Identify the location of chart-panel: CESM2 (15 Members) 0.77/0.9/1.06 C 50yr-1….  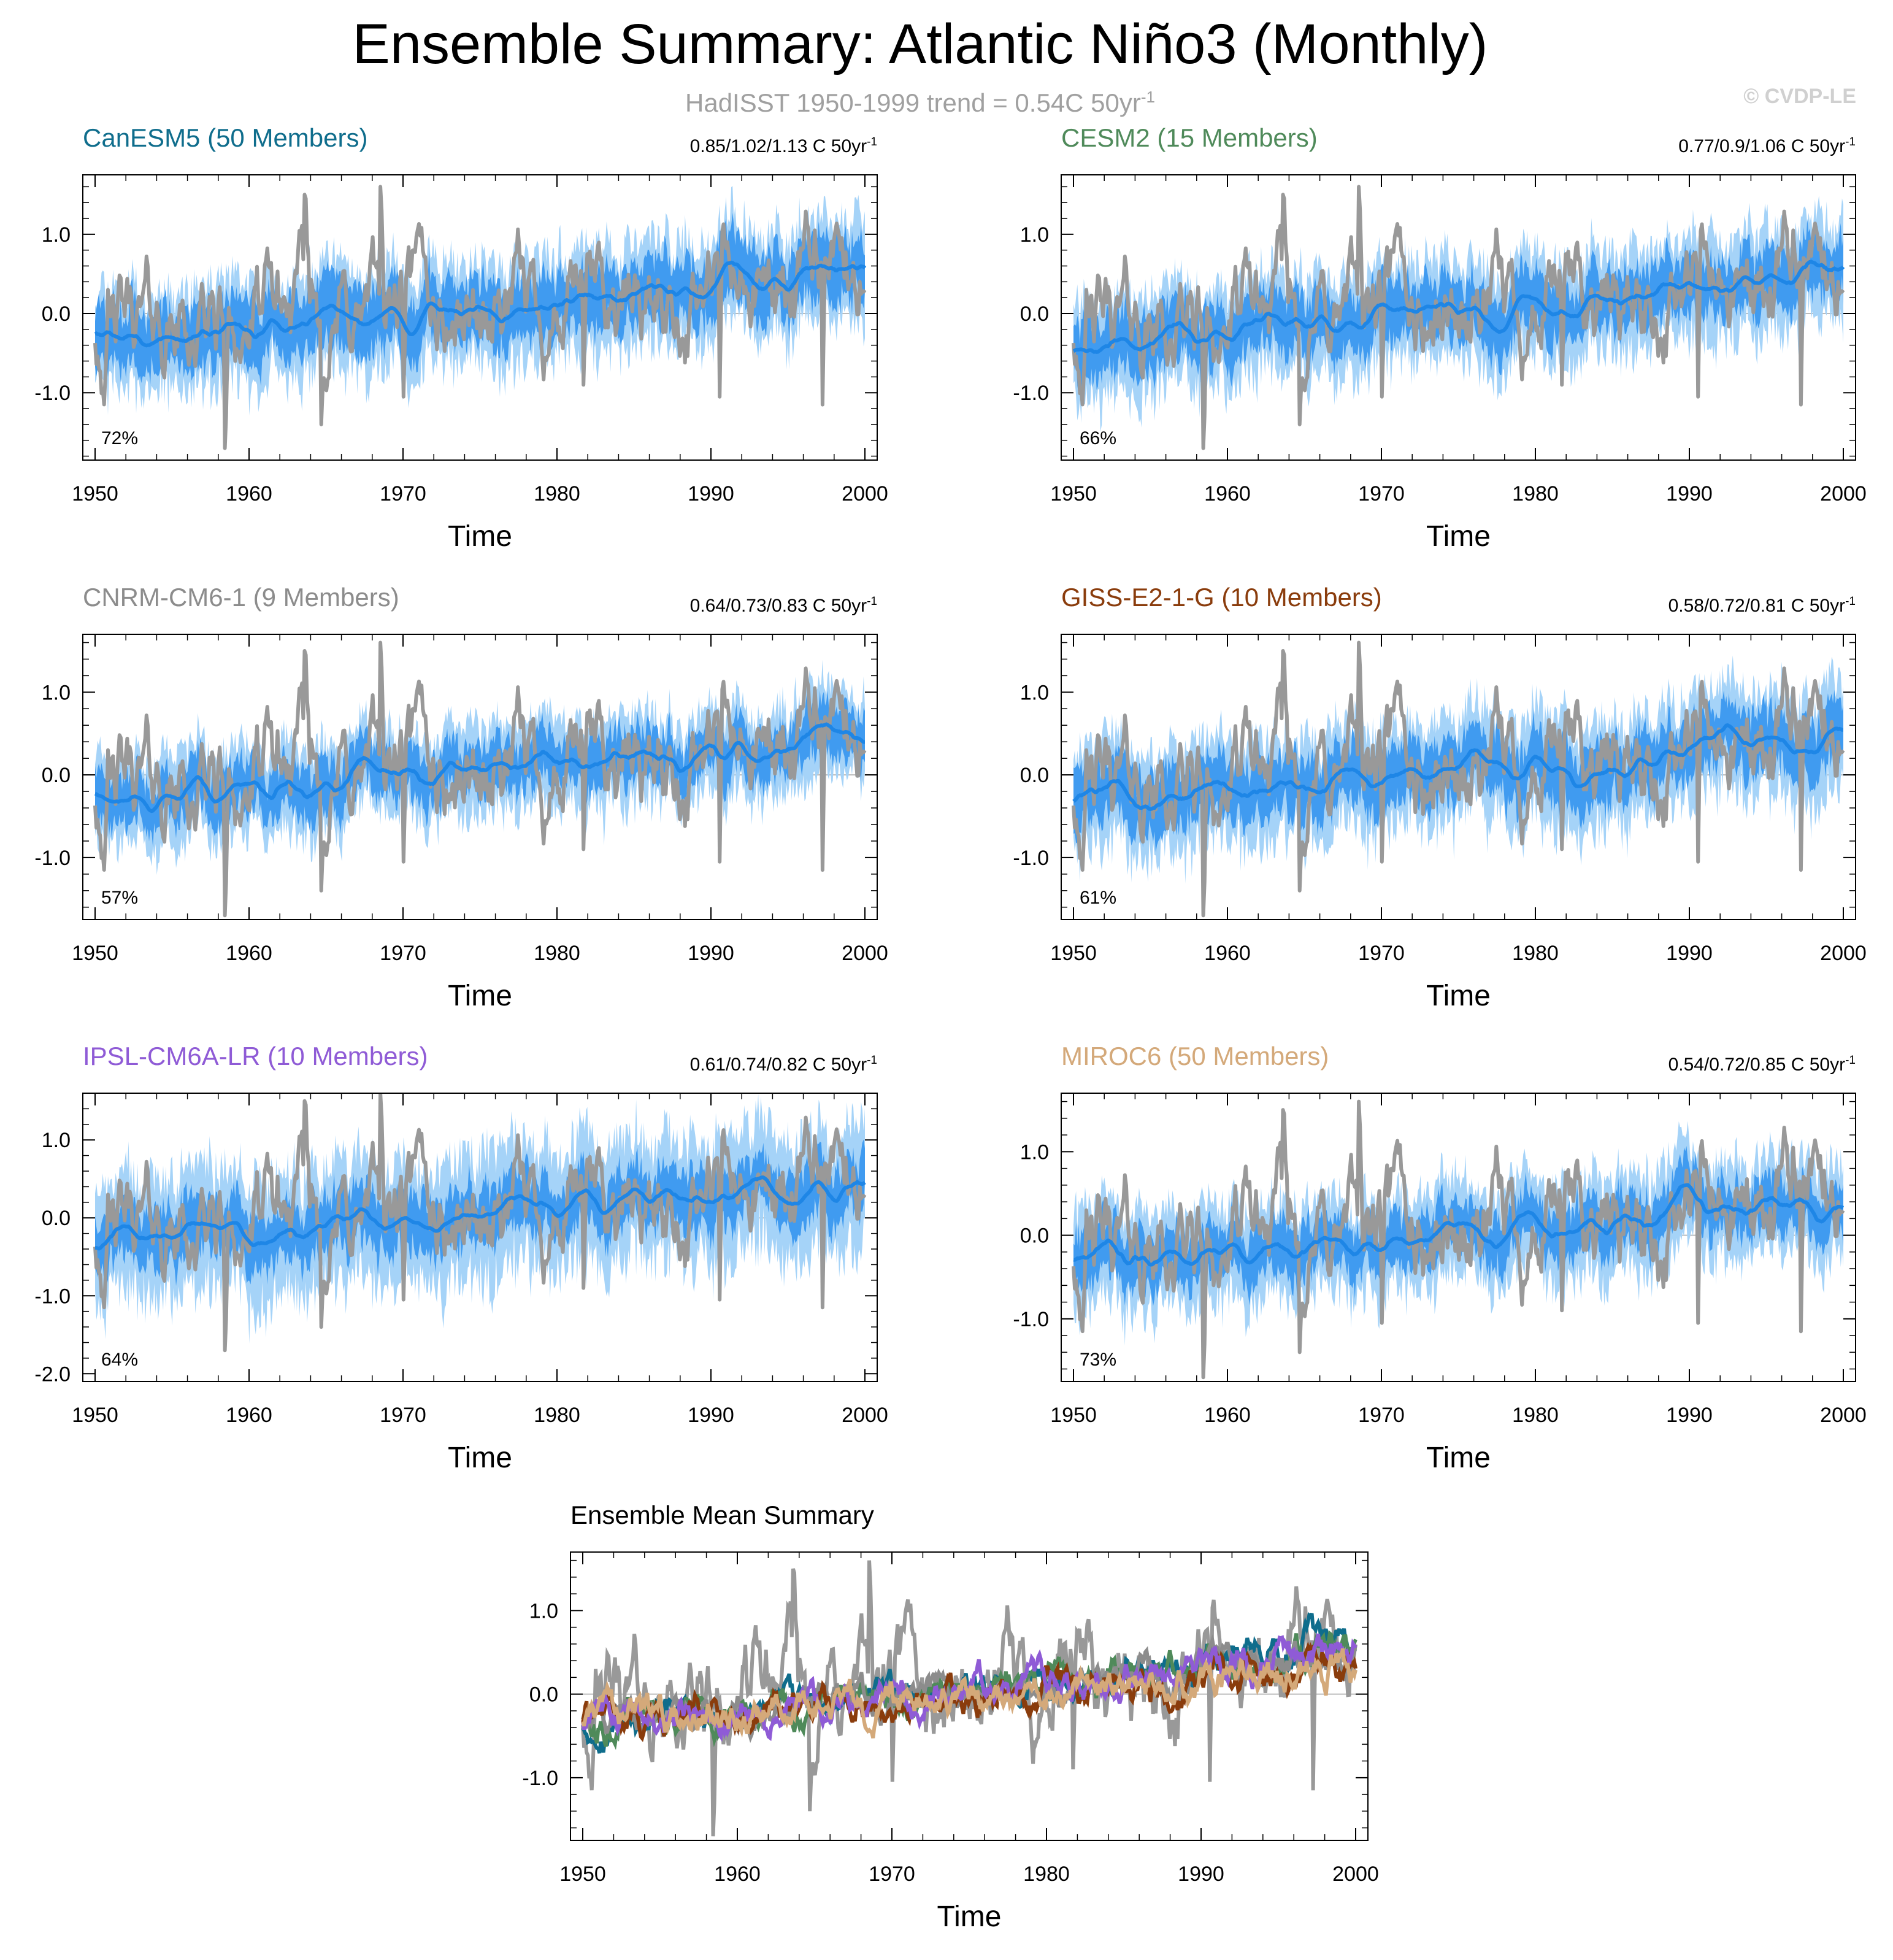
(1439, 338).